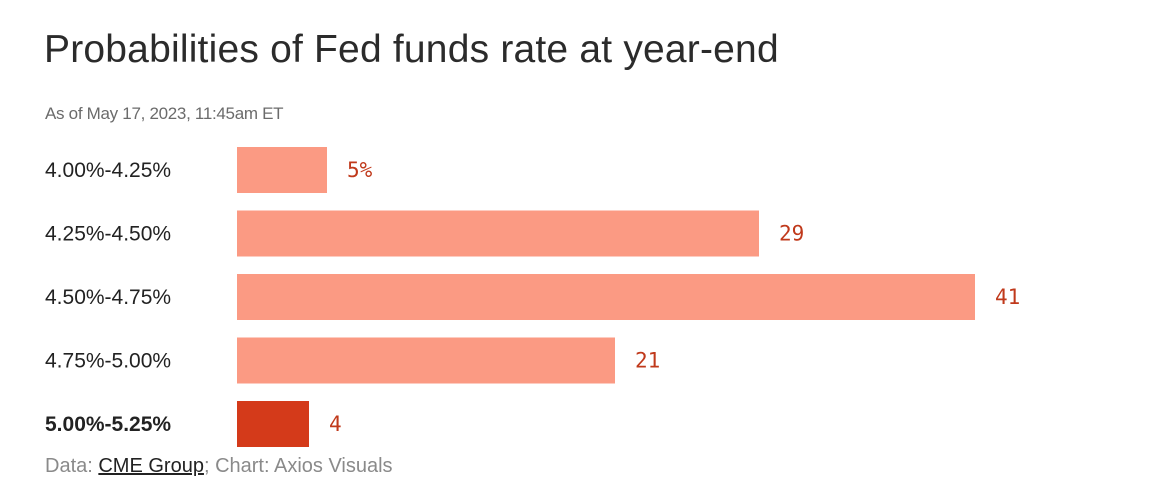 The image size is (1170, 494). I want to click on value-label: 4, so click(335, 424).